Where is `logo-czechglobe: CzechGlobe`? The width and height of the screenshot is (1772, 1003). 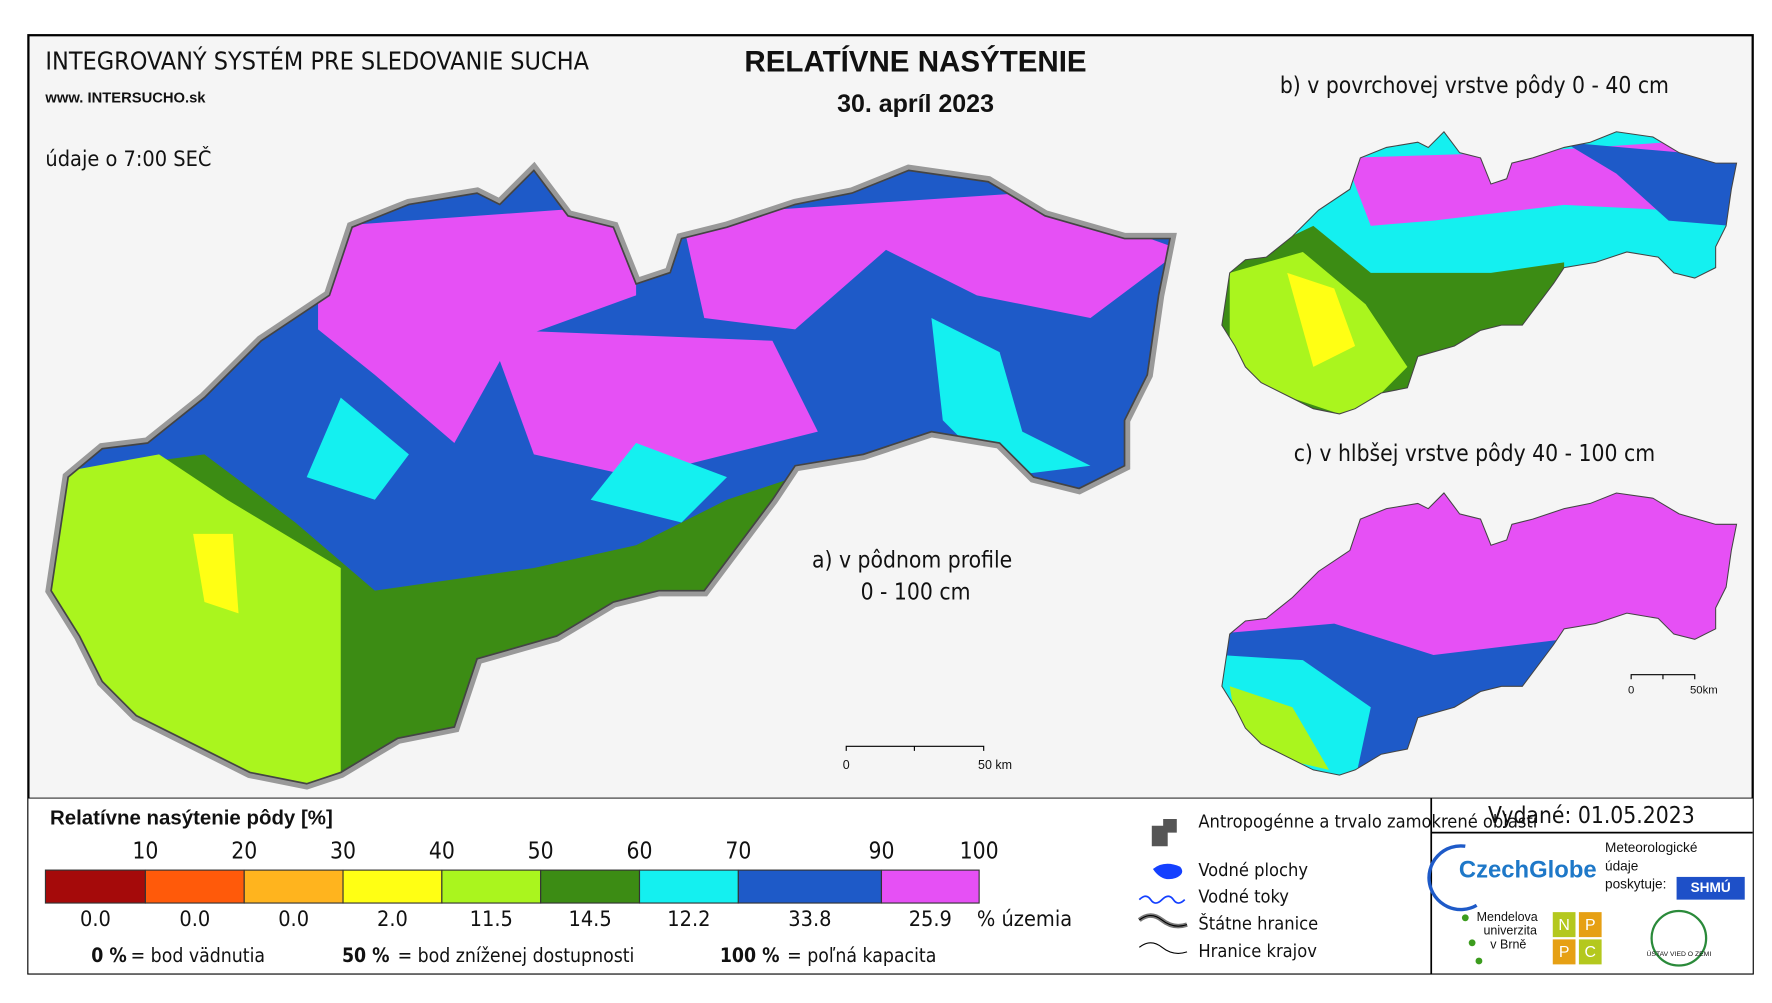 logo-czechglobe: CzechGlobe is located at coordinates (1528, 870).